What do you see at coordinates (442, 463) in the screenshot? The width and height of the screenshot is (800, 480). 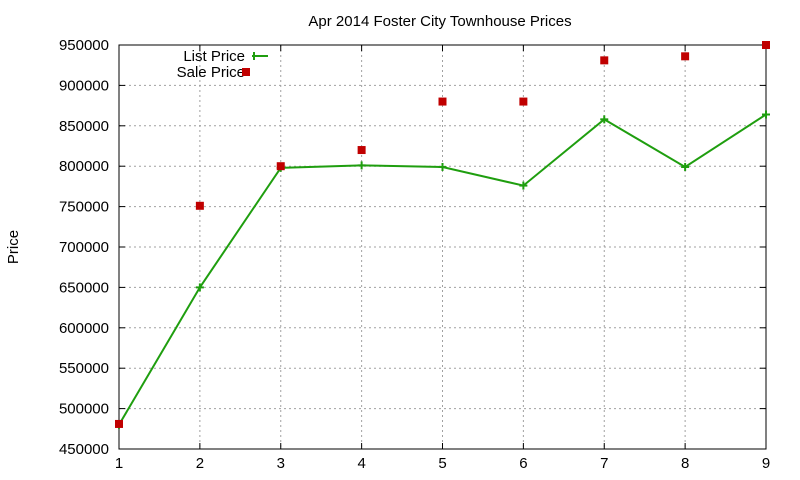 I see `x-tick-label: 5` at bounding box center [442, 463].